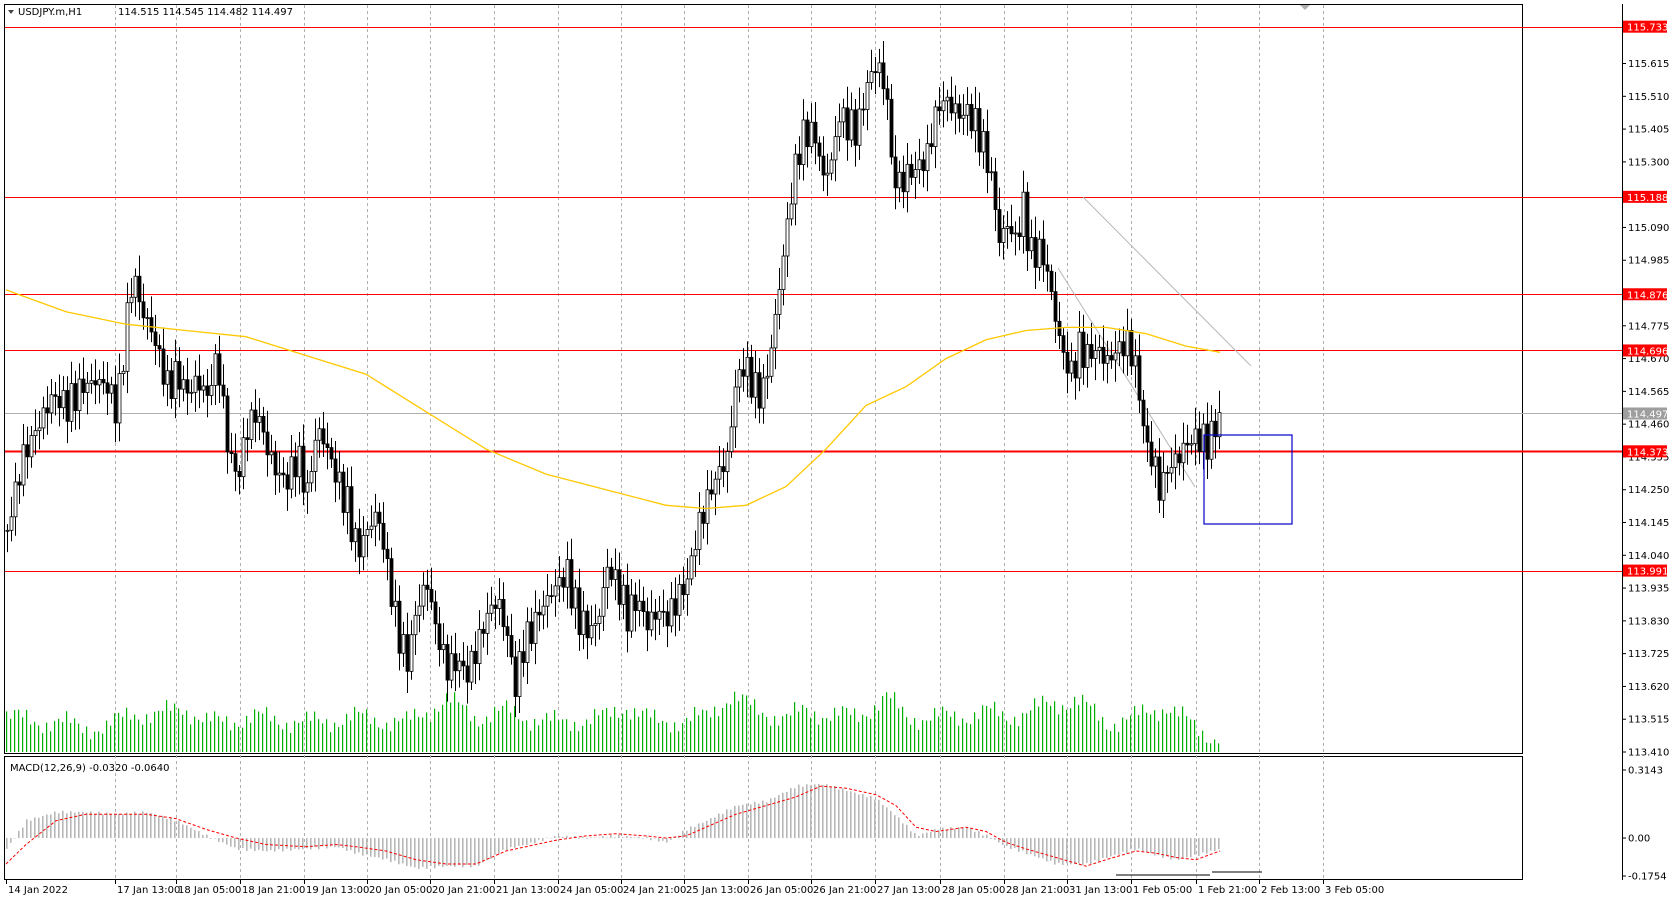  I want to click on macd-tick-label: 0.00, so click(1639, 839).